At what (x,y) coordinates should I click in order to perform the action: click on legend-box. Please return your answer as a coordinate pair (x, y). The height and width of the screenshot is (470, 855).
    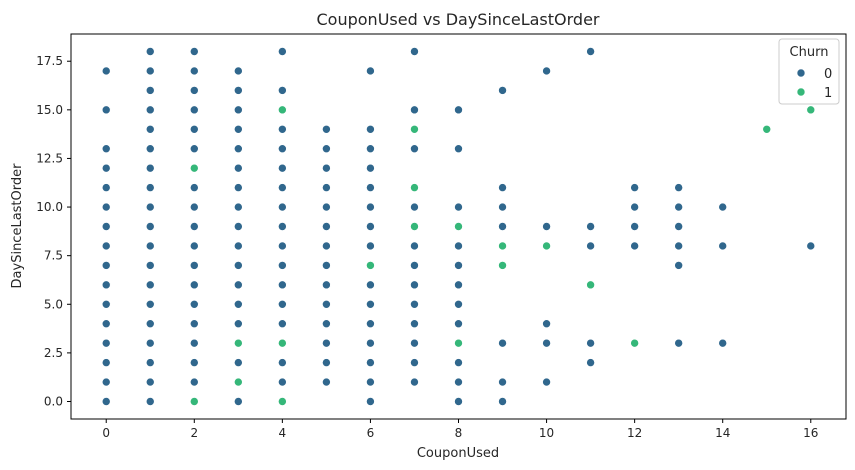
    Looking at the image, I should click on (809, 71).